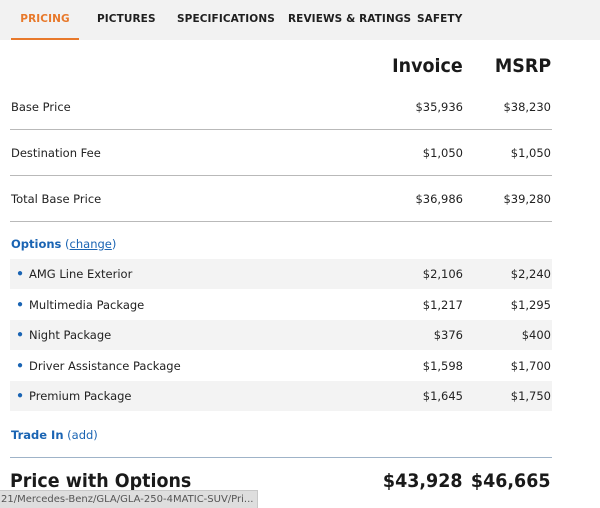 This screenshot has height=508, width=600. I want to click on trade-in-title: Trade In, so click(37, 435).